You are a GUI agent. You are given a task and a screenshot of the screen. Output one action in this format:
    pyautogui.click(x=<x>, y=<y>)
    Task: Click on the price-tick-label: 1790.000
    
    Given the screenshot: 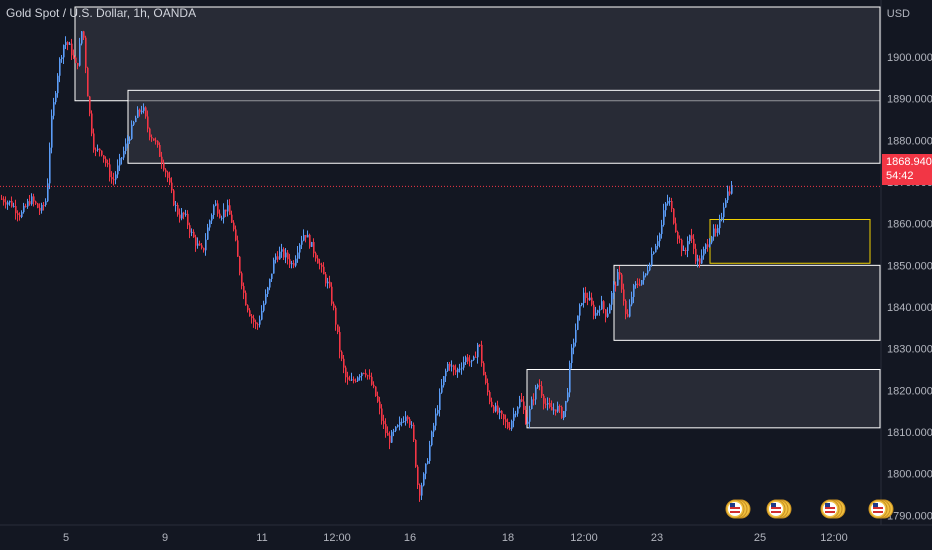 What is the action you would take?
    pyautogui.click(x=909, y=516)
    